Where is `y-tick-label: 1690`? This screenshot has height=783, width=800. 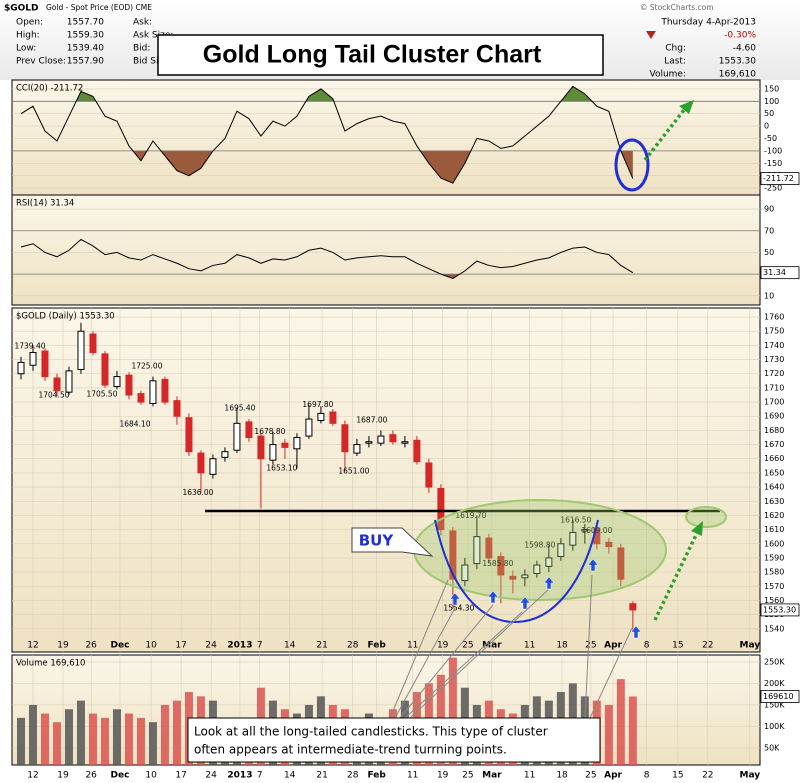
y-tick-label: 1690 is located at coordinates (774, 416).